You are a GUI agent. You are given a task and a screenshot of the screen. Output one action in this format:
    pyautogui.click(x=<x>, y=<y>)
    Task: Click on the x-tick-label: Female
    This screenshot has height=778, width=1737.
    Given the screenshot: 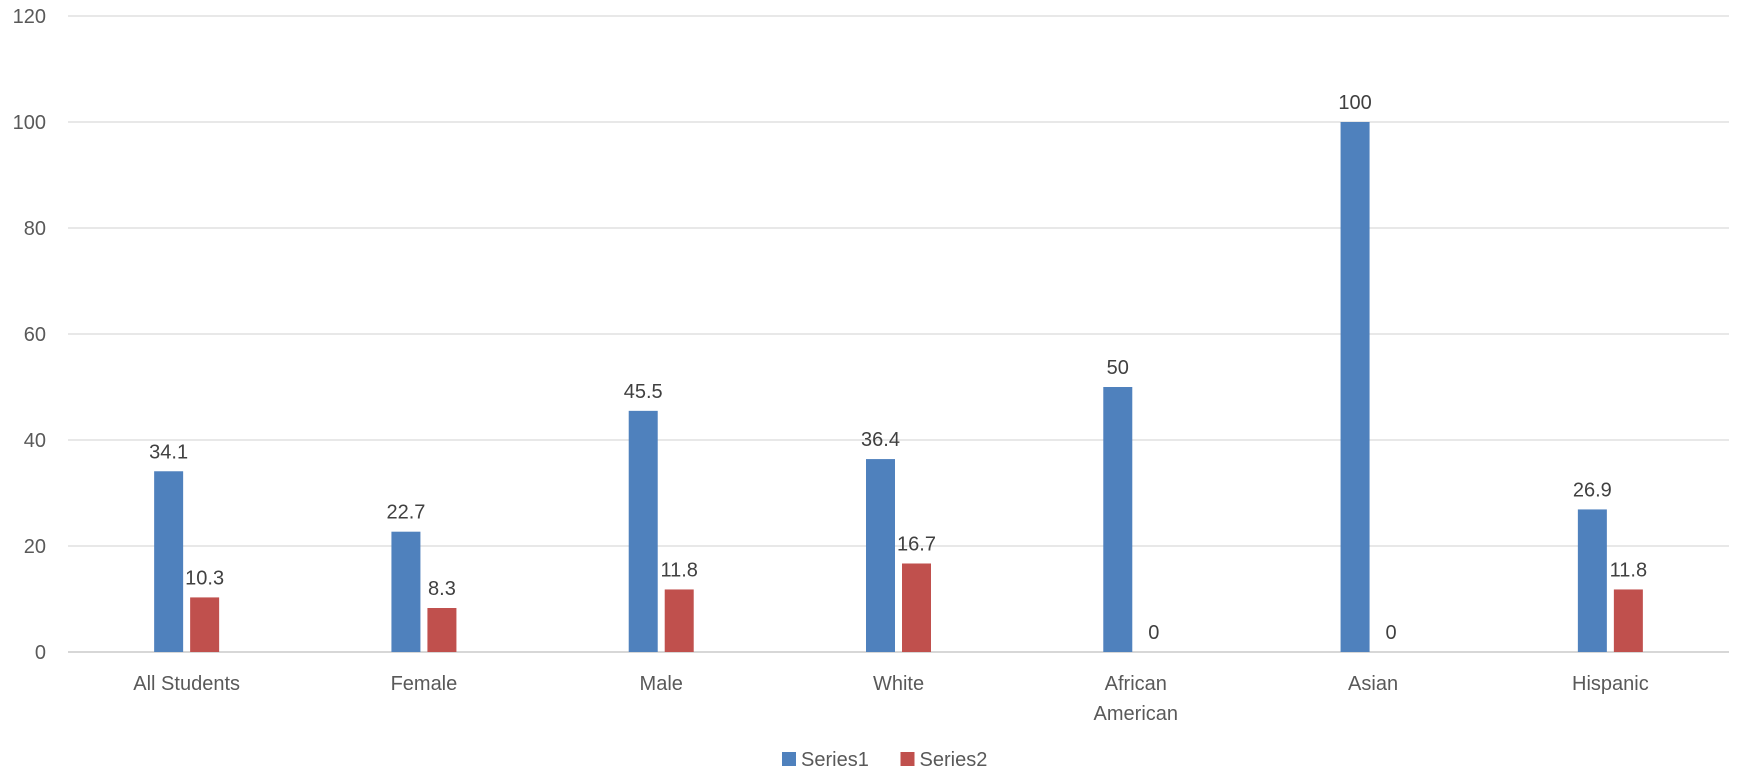 What is the action you would take?
    pyautogui.click(x=424, y=684)
    